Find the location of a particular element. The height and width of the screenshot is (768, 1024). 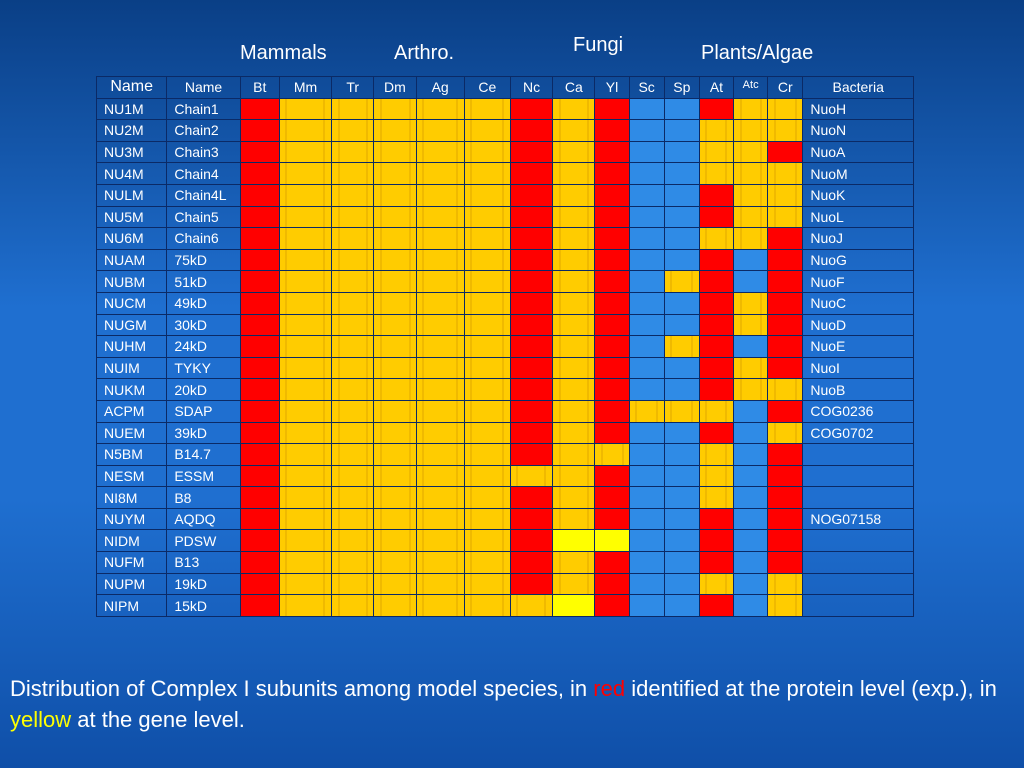

table-row: ACPM SDAP COG0236 is located at coordinates (504, 411).